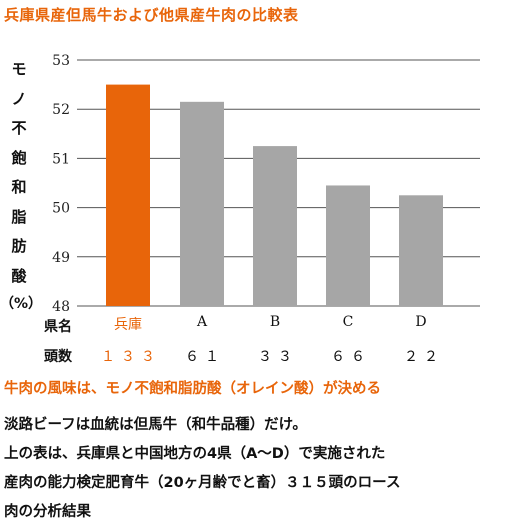  I want to click on y-tick-label: 49, so click(61, 258).